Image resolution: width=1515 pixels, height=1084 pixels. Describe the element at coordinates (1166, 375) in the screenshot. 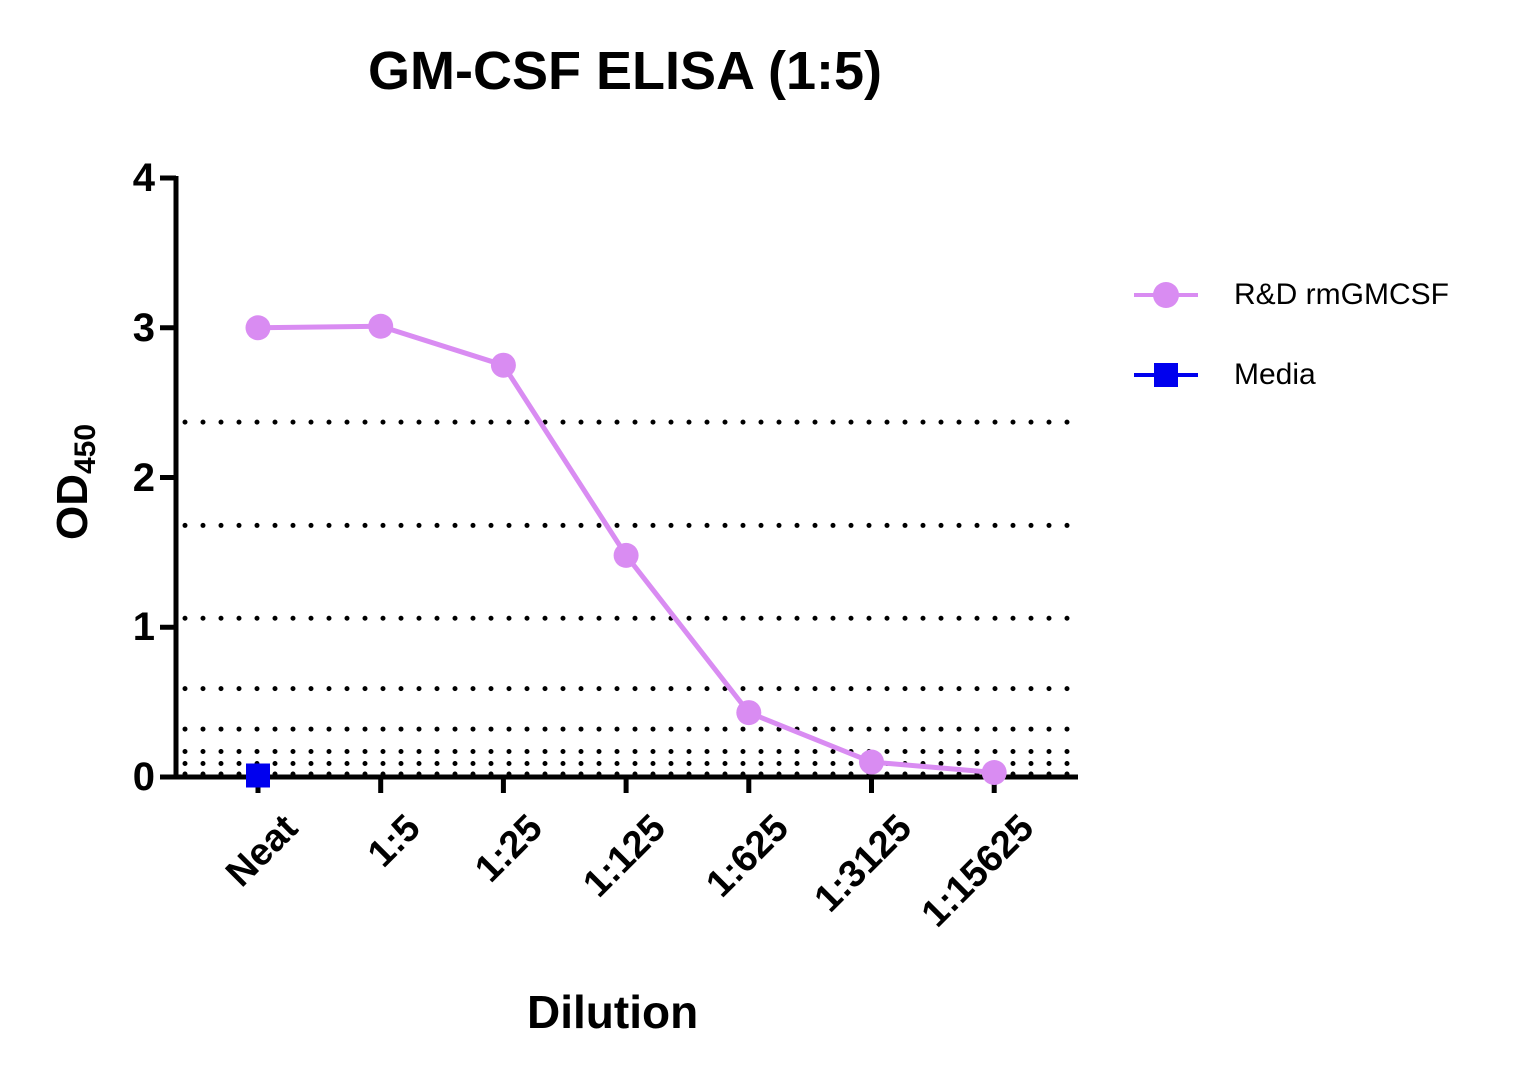

I see `square-marker-icon` at that location.